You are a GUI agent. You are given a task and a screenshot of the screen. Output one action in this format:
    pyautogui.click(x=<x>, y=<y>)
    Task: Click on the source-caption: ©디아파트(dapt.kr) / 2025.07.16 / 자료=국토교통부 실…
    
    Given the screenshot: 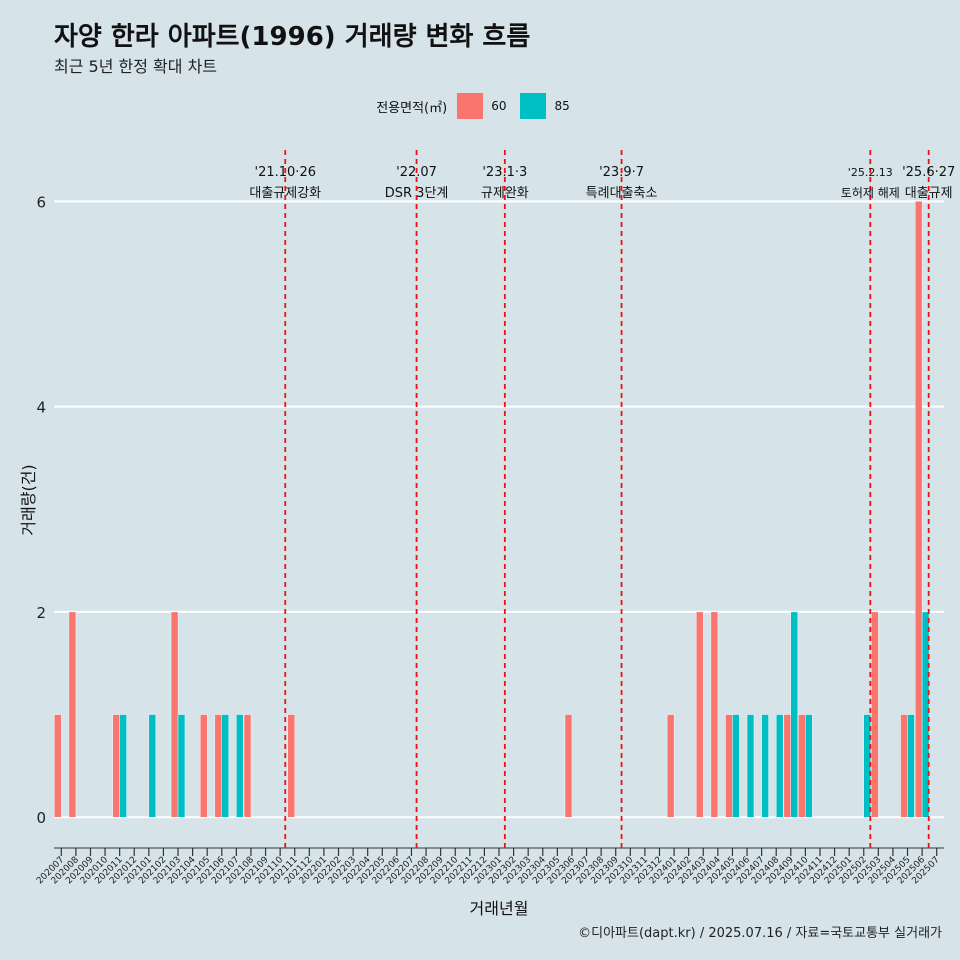 What is the action you would take?
    pyautogui.click(x=760, y=933)
    